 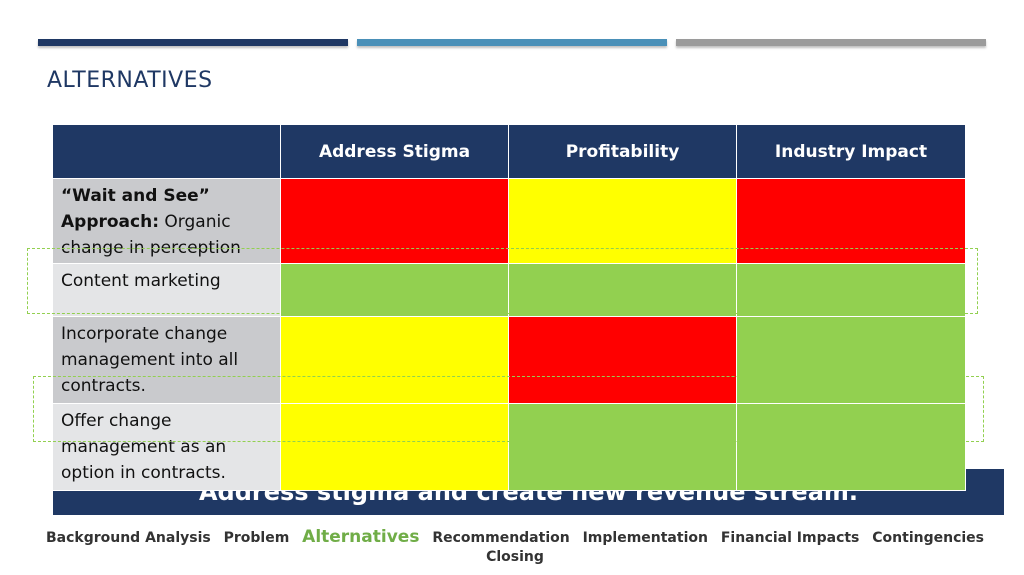 I want to click on nav-item-recommendation: Recommendation, so click(x=501, y=538).